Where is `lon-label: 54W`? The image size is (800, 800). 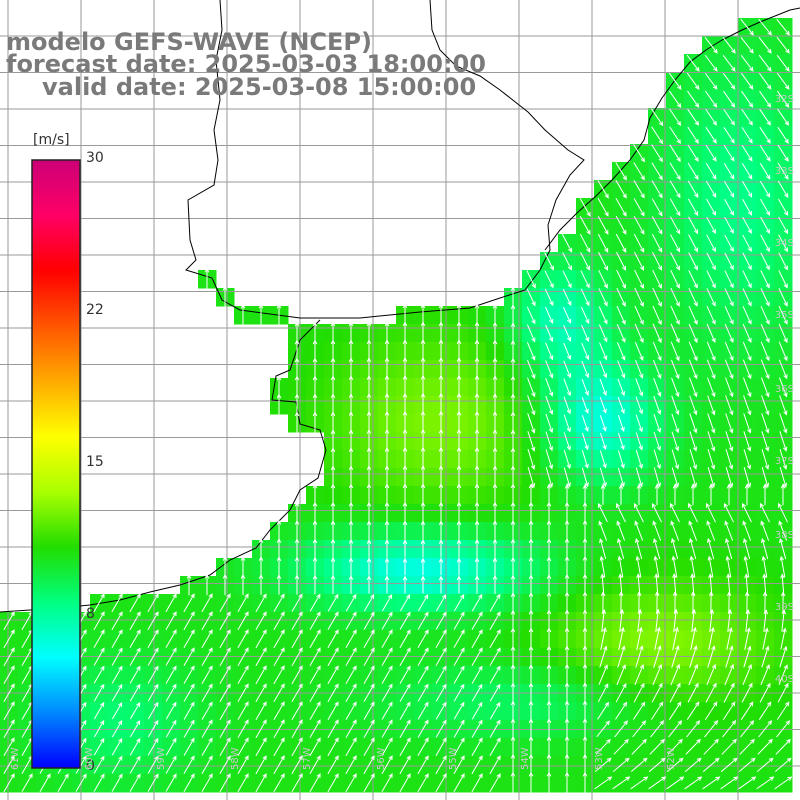 lon-label: 54W is located at coordinates (525, 758).